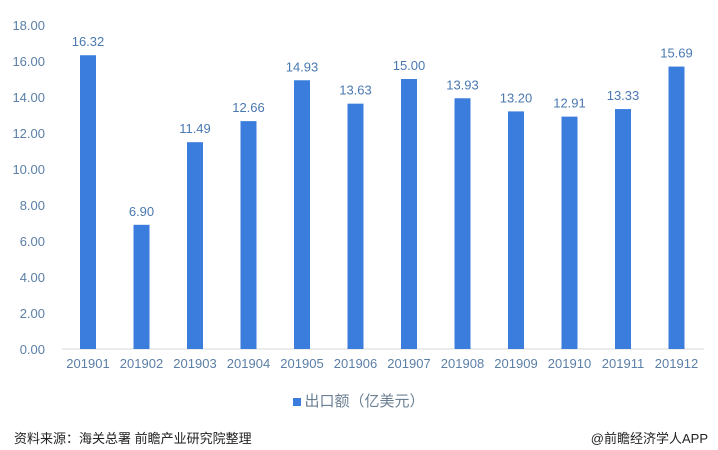 The image size is (718, 450). What do you see at coordinates (302, 66) in the screenshot?
I see `data-label: 14.93` at bounding box center [302, 66].